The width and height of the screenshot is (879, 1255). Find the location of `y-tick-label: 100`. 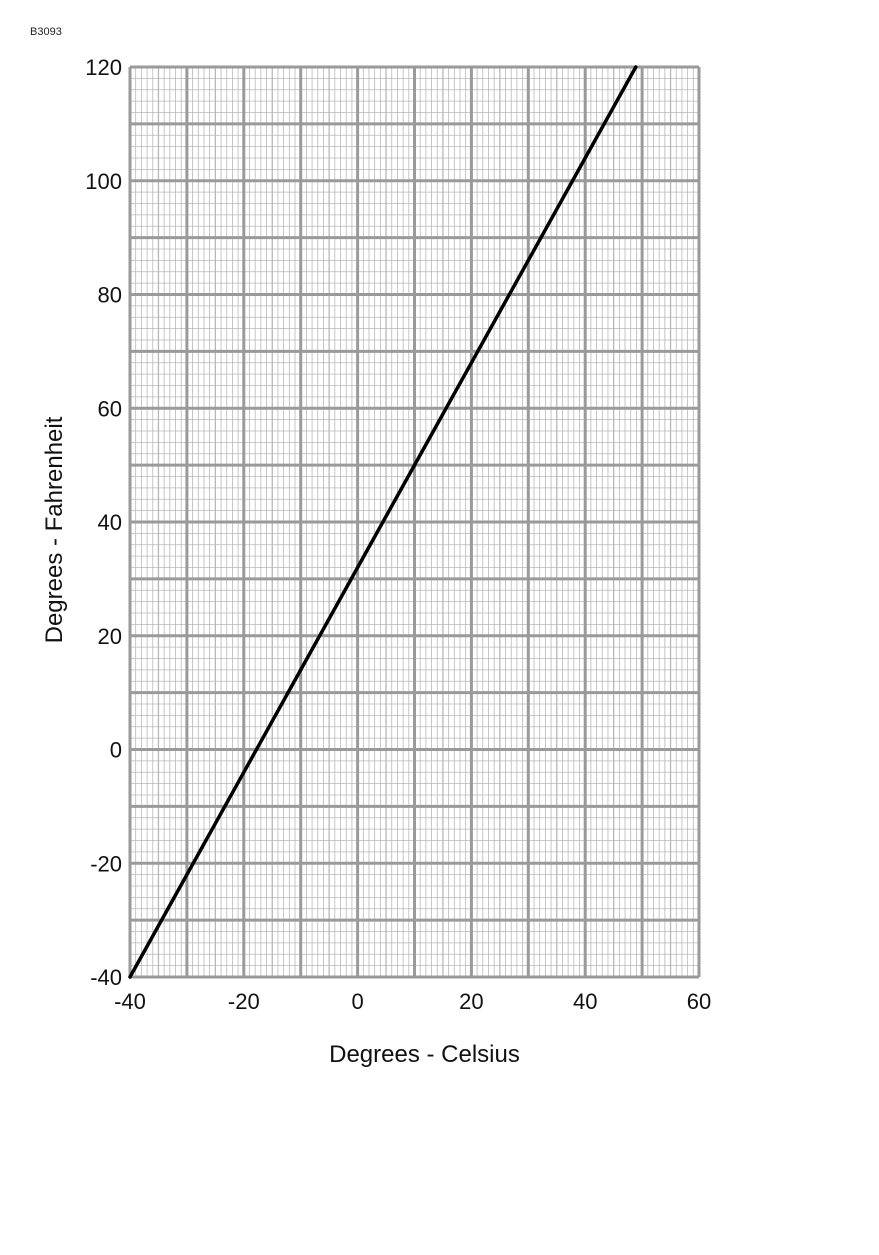

y-tick-label: 100 is located at coordinates (103, 181).